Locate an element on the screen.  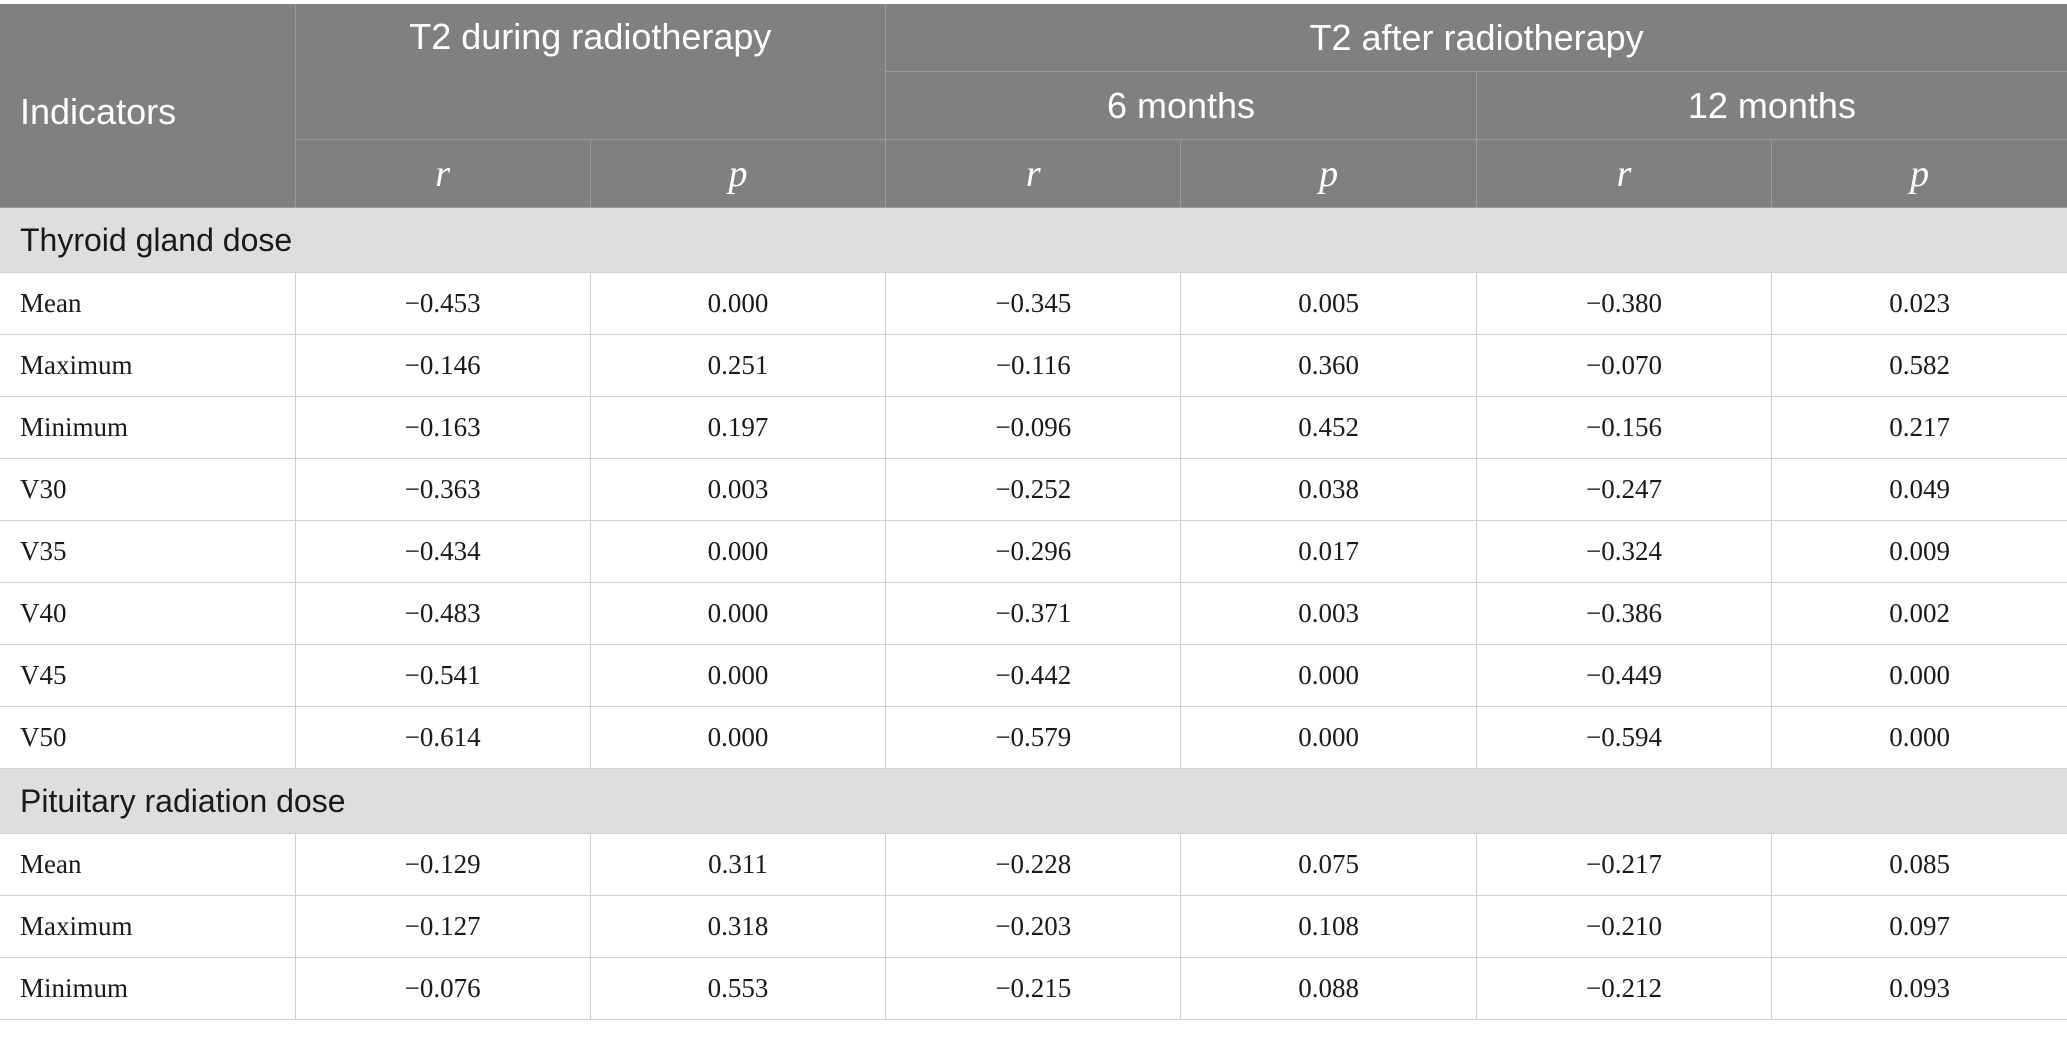
r-value-cell: −0.449 is located at coordinates (1624, 675).